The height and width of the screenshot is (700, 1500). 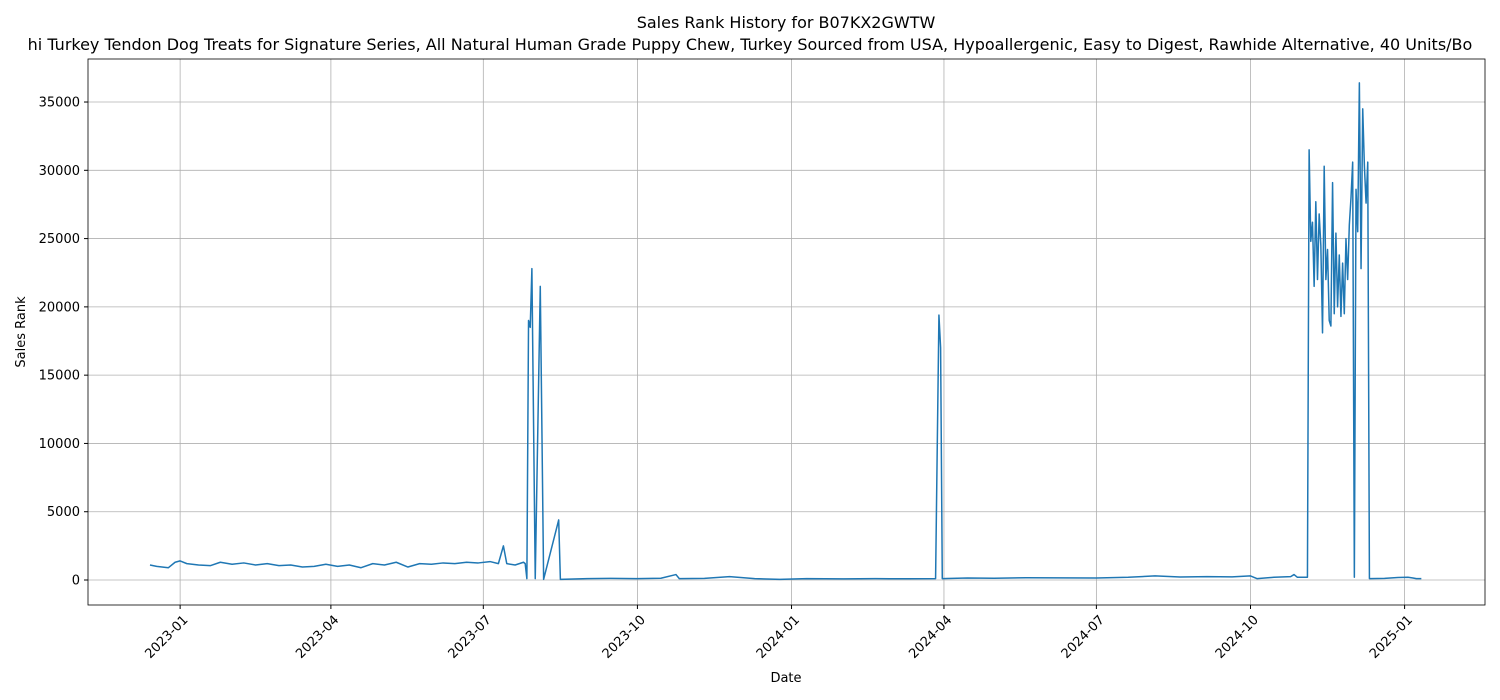 I want to click on y-tick-label: 30000, so click(x=59, y=171).